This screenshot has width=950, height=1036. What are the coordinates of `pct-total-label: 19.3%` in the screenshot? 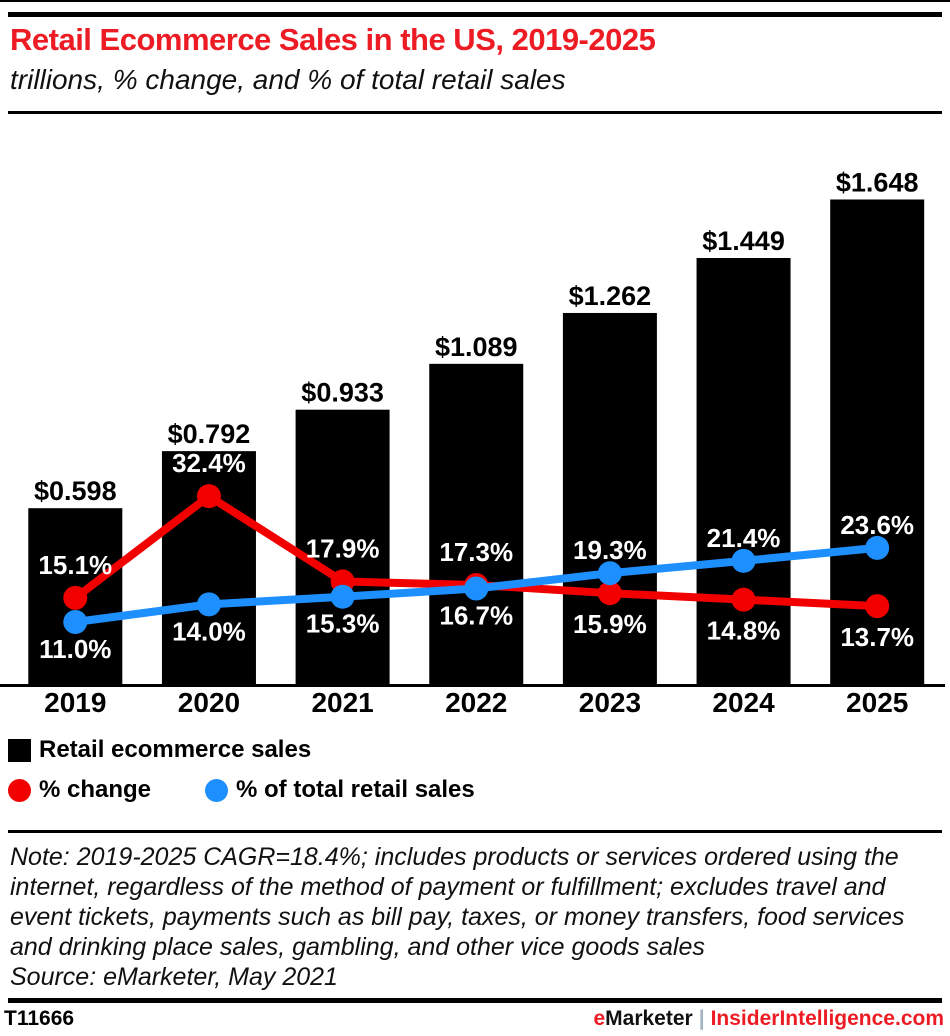 It's located at (610, 550).